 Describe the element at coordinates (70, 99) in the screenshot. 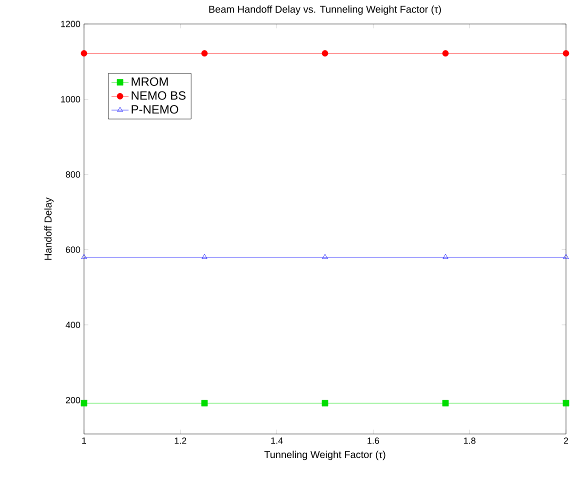

I see `y-tick-label: 1000` at that location.